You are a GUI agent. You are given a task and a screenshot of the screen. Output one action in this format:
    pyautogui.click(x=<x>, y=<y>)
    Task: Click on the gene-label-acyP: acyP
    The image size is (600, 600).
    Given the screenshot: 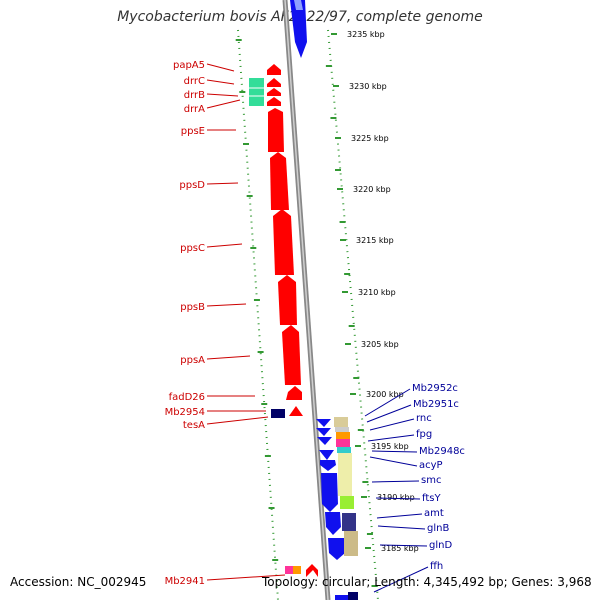 What is the action you would take?
    pyautogui.click(x=431, y=465)
    